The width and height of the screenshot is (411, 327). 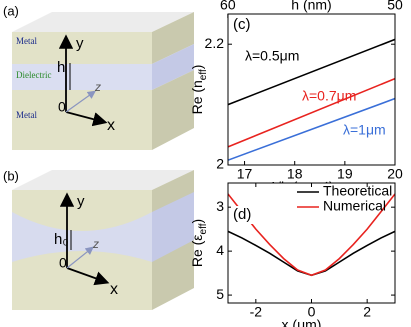 I want to click on x2-tick-label: 50, so click(x=395, y=6).